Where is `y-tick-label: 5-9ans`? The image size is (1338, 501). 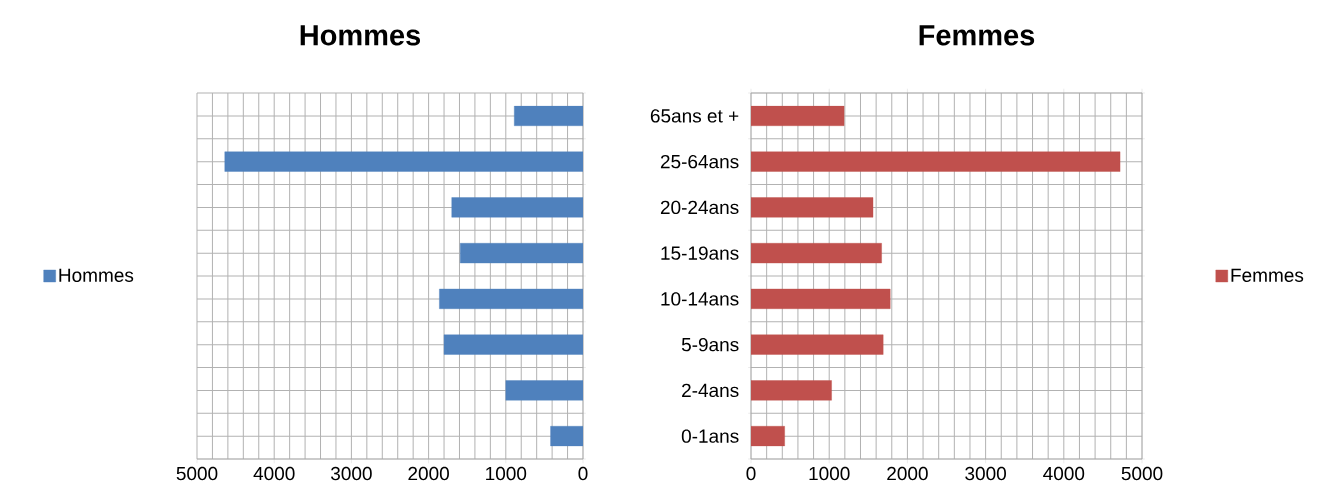
y-tick-label: 5-9ans is located at coordinates (710, 344).